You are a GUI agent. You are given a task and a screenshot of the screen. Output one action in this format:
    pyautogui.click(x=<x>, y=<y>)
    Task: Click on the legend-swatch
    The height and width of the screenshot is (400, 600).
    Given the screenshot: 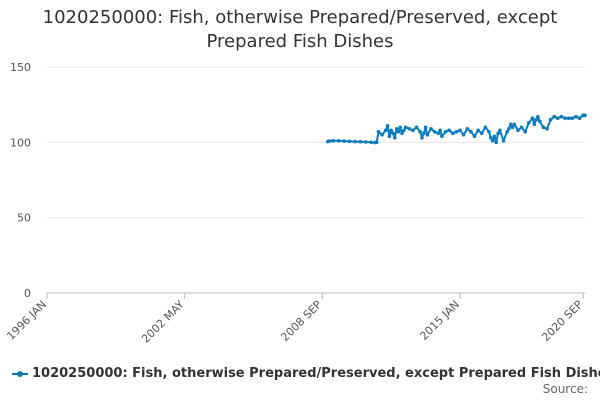 What is the action you would take?
    pyautogui.click(x=20, y=374)
    